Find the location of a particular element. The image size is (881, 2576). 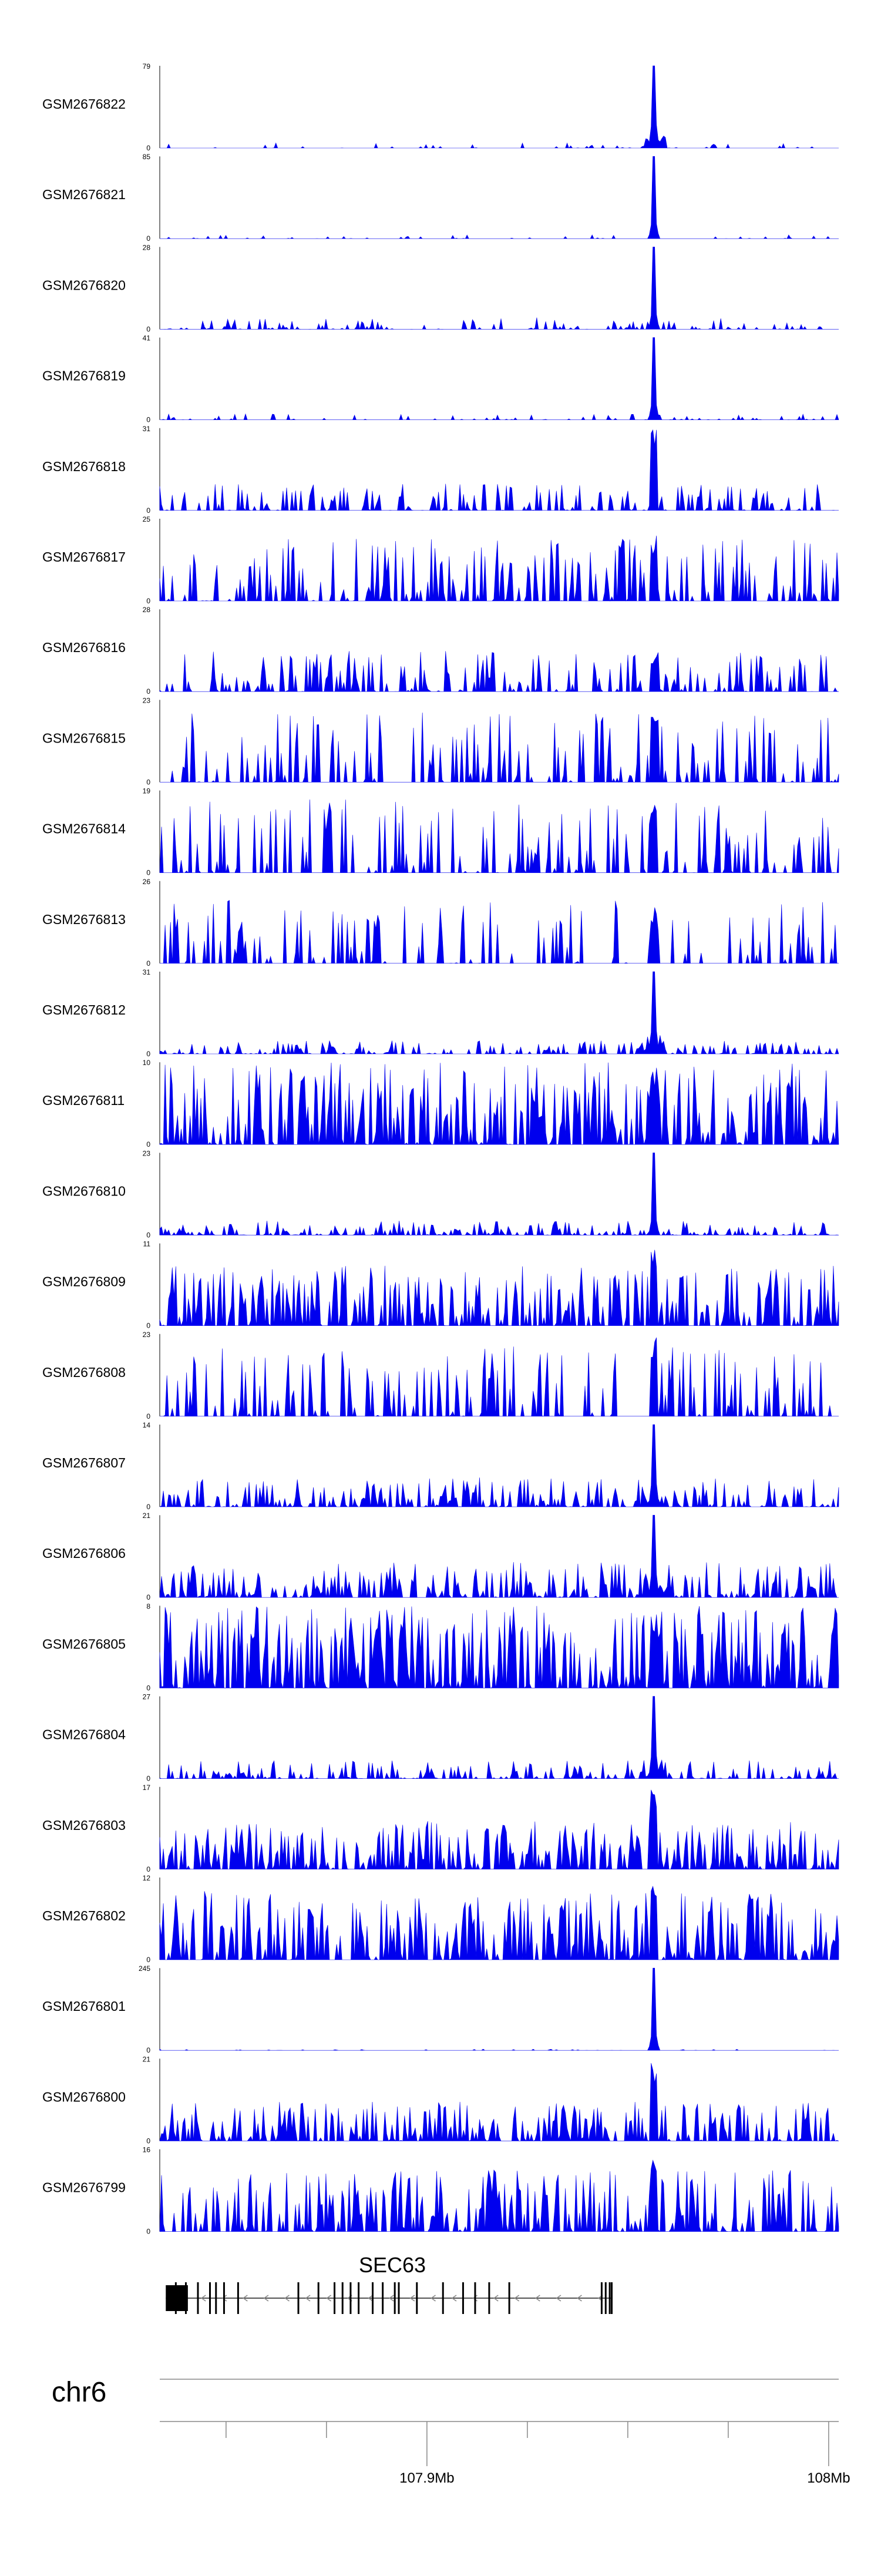

track-gsm2676814: GSM2676814 19 0 is located at coordinates (441, 832).